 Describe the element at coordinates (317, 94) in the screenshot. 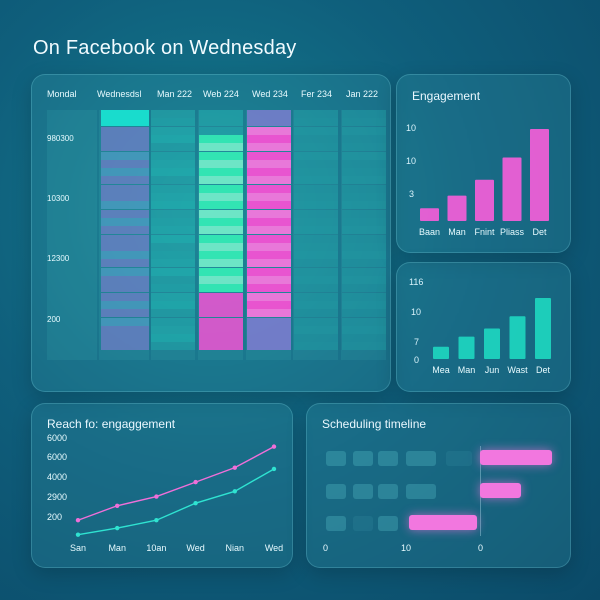

I see `grid-column-header: Fer 234` at that location.